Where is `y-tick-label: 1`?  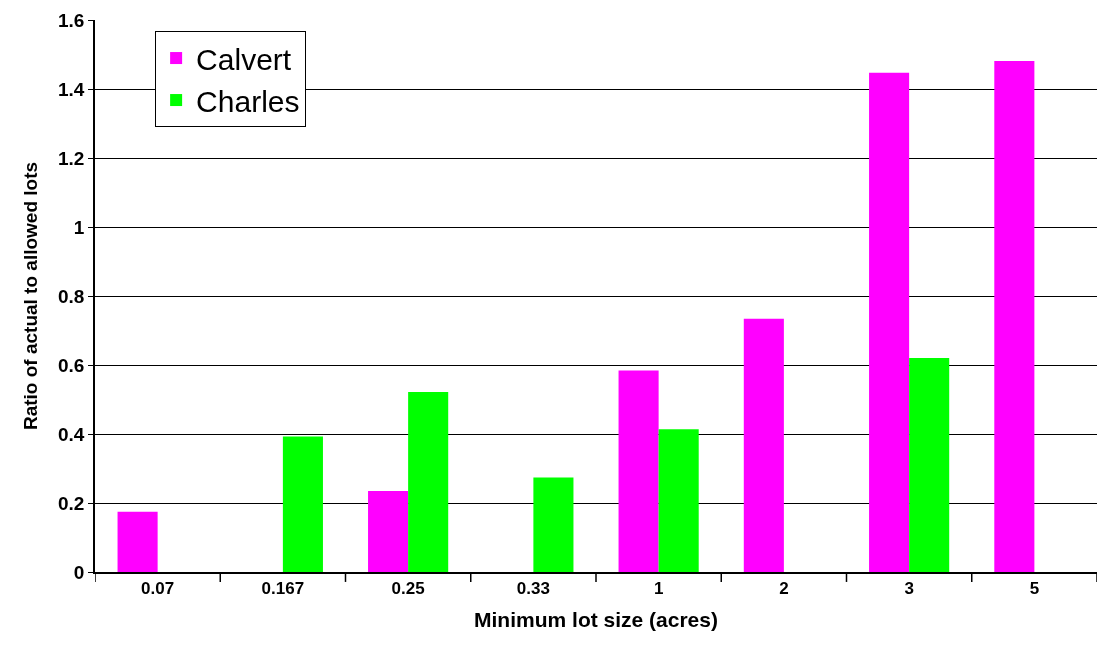
y-tick-label: 1 is located at coordinates (79, 227).